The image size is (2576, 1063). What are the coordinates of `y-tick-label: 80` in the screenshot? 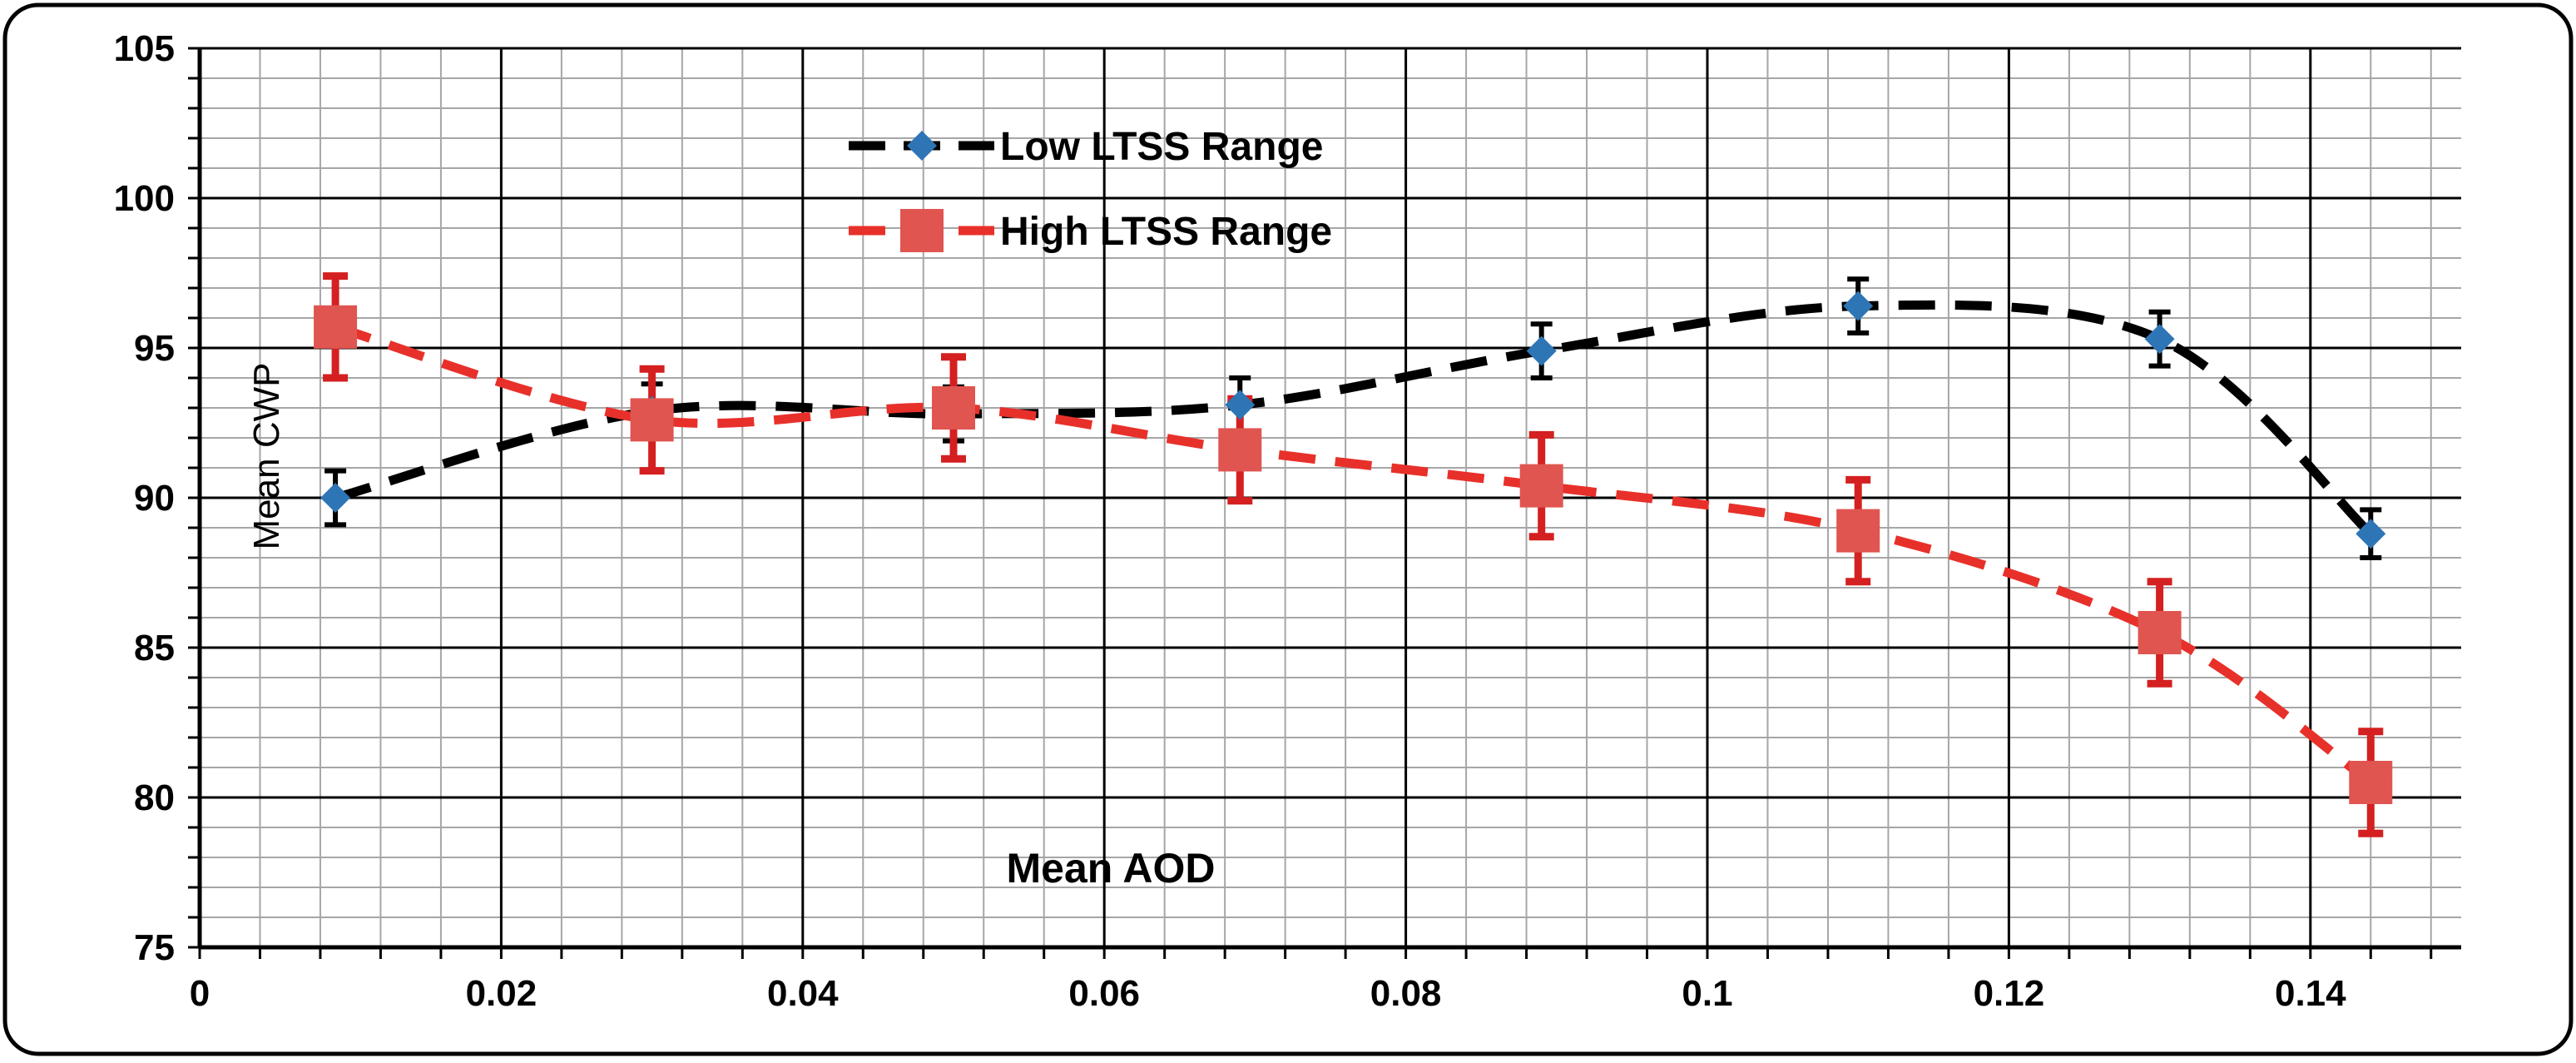 It's located at (154, 797).